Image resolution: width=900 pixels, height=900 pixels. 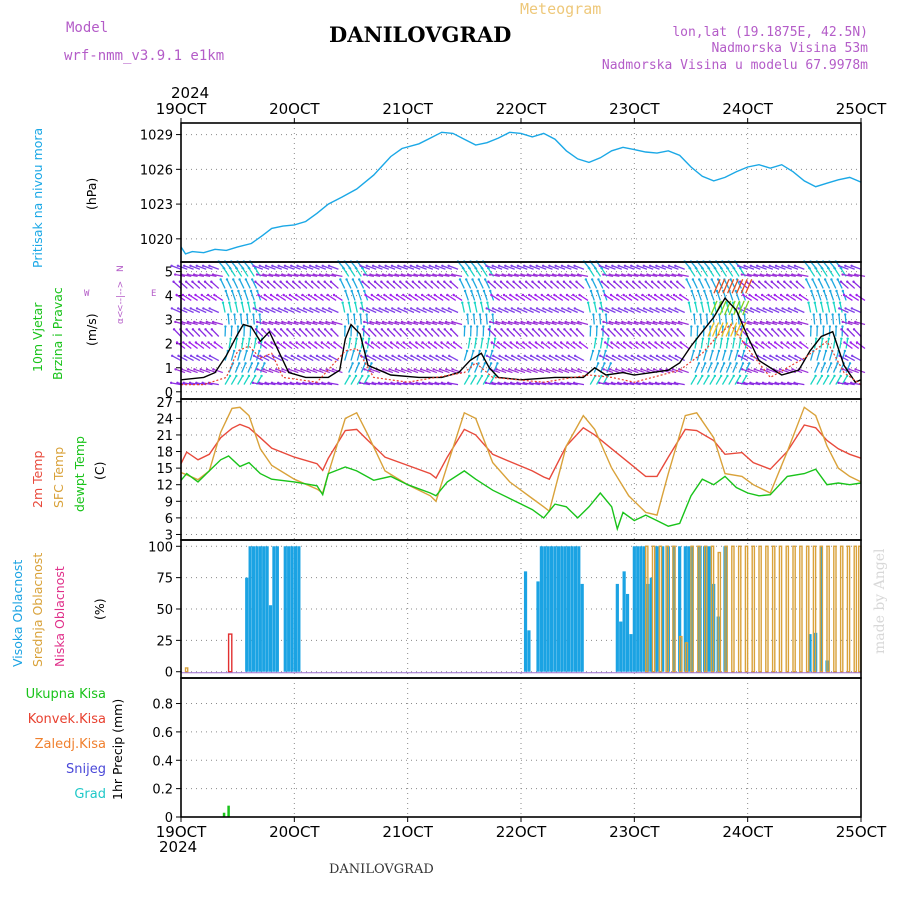 I want to click on y-tick-label: 0.2, so click(x=162, y=790).